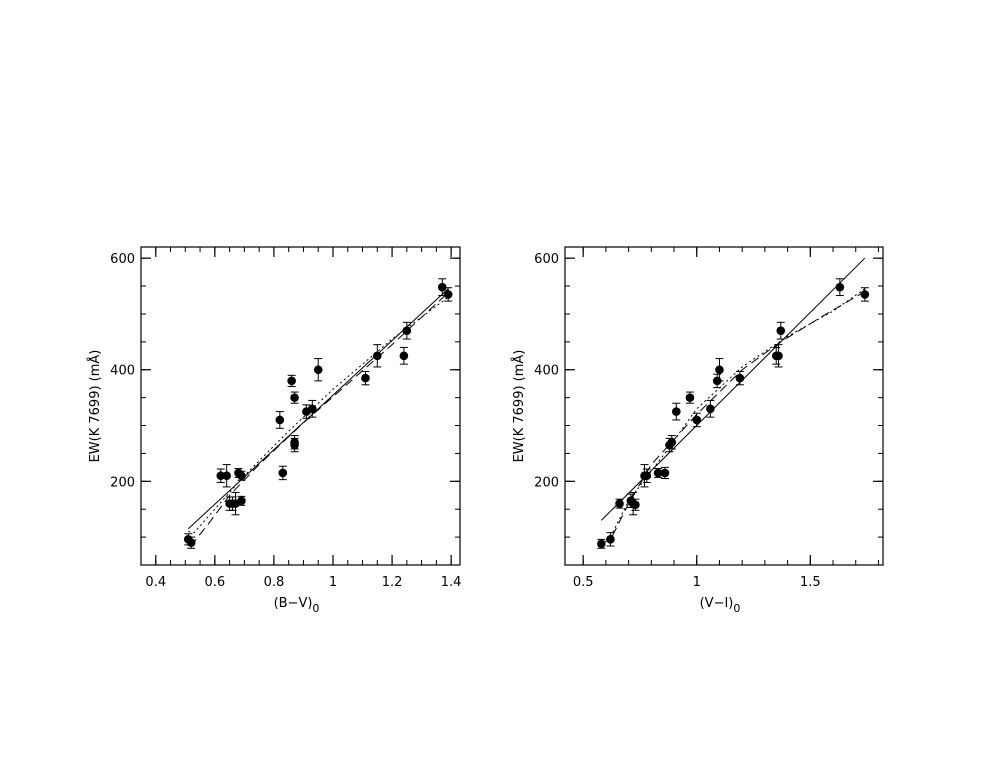  I want to click on x-tick-label: 1.5, so click(810, 582).